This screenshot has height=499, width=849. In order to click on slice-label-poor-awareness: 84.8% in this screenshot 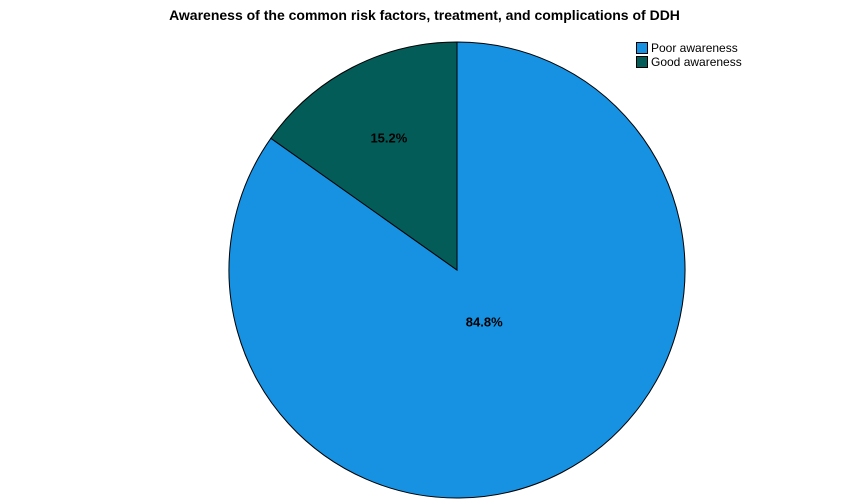, I will do `click(484, 322)`.